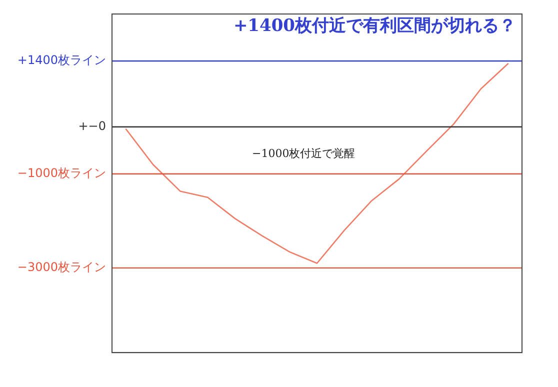 Image resolution: width=558 pixels, height=387 pixels. What do you see at coordinates (92, 125) in the screenshot?
I see `y-tick-label: +−0` at bounding box center [92, 125].